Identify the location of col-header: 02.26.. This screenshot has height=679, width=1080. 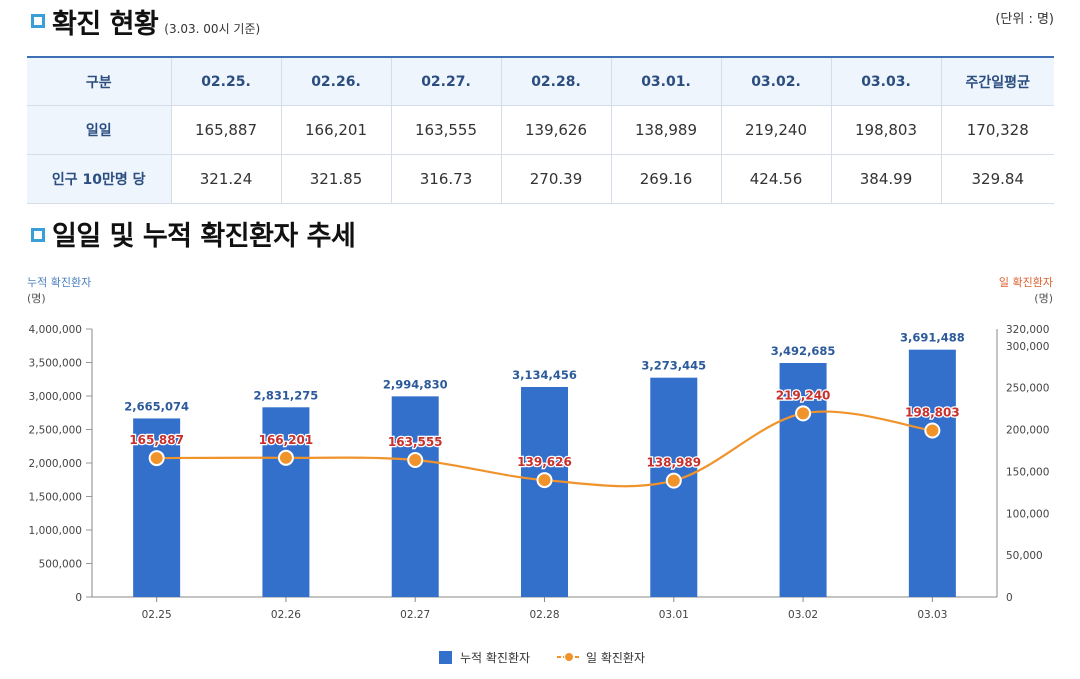
(336, 81).